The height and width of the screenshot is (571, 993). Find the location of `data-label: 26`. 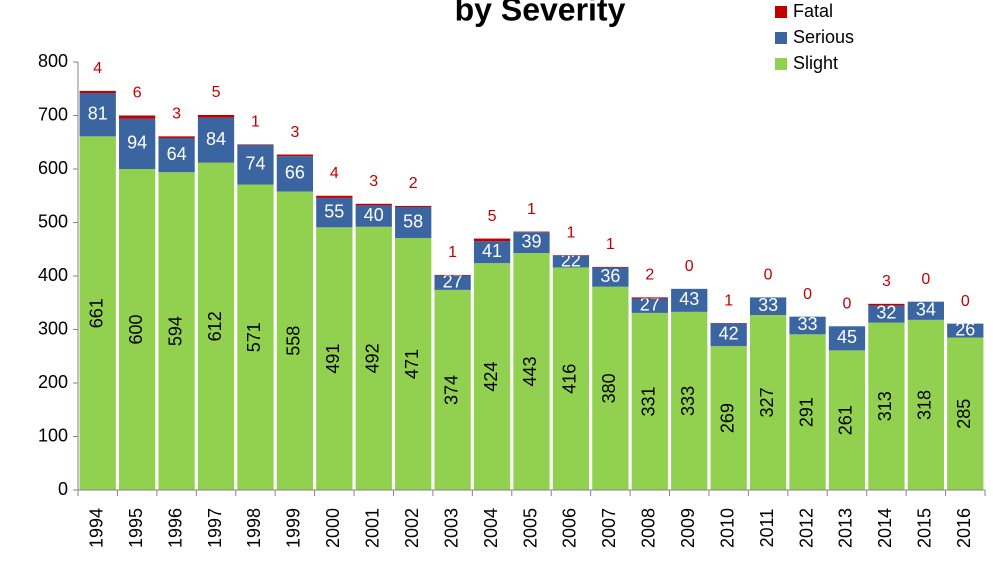

data-label: 26 is located at coordinates (965, 329).